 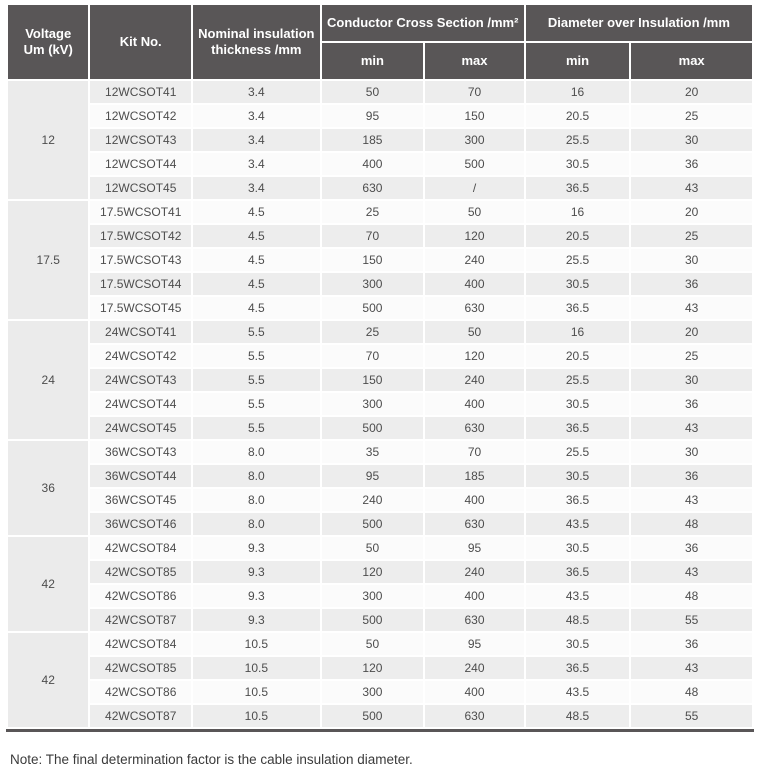 I want to click on doi-min-cell: 48.5, so click(x=577, y=620).